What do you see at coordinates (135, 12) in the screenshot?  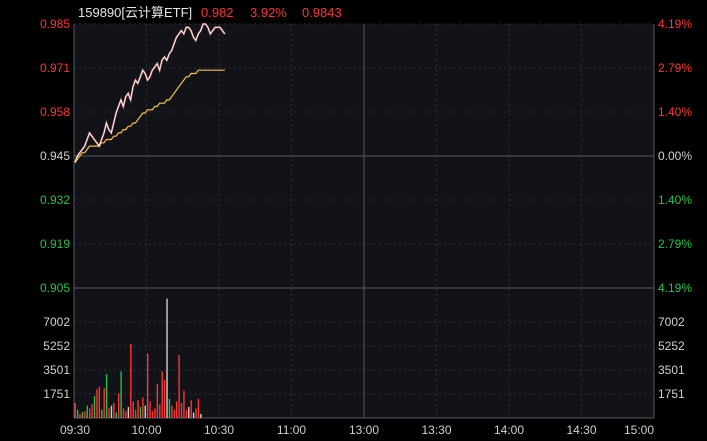 I see `stock-title: 159890[云计算ETF]` at bounding box center [135, 12].